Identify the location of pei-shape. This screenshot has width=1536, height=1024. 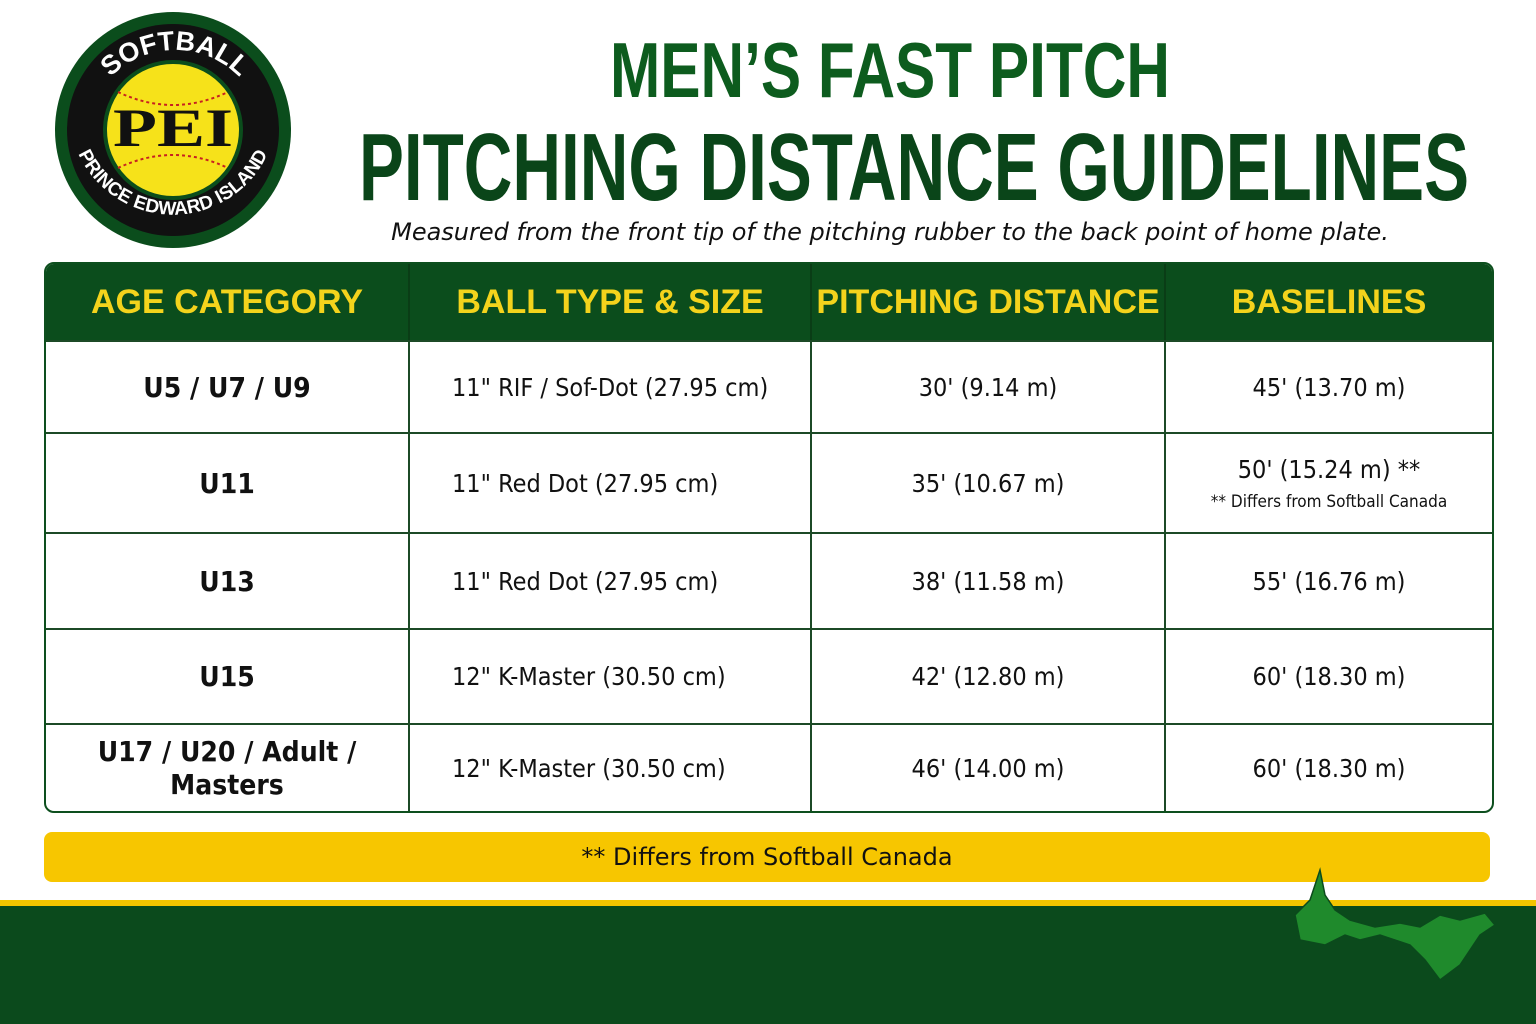
(1395, 924).